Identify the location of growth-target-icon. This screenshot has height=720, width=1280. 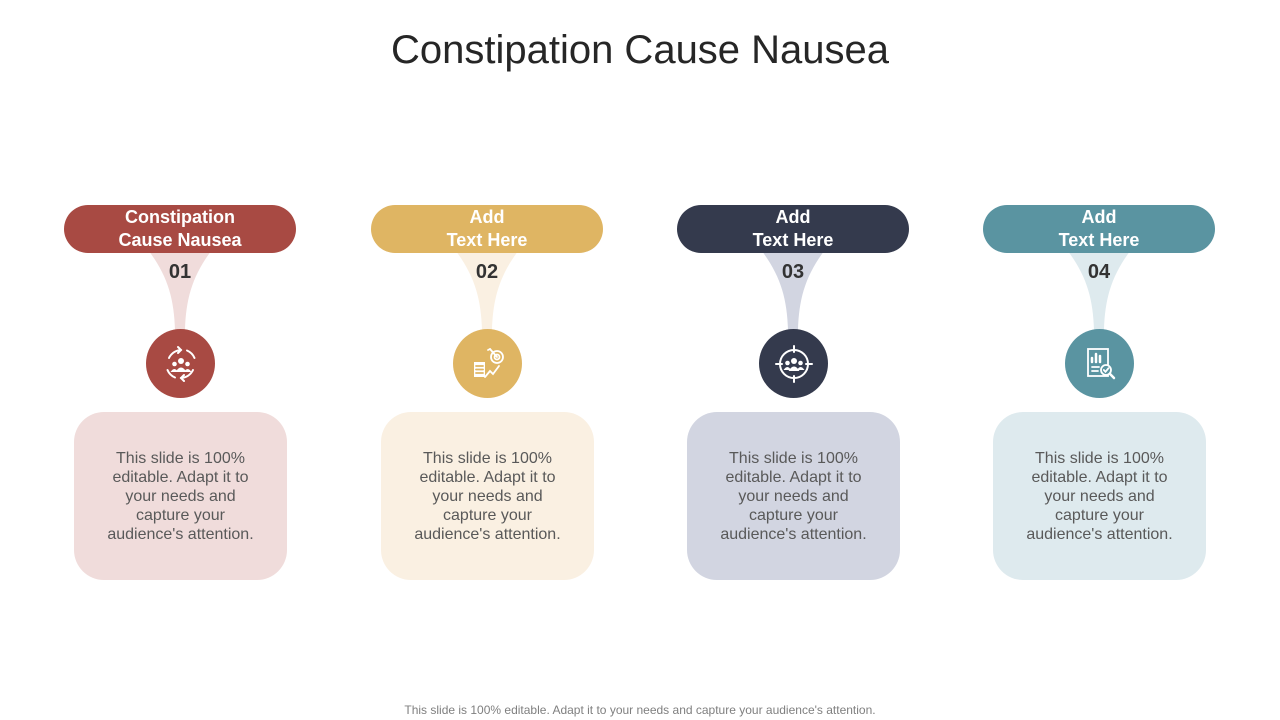
(488, 362).